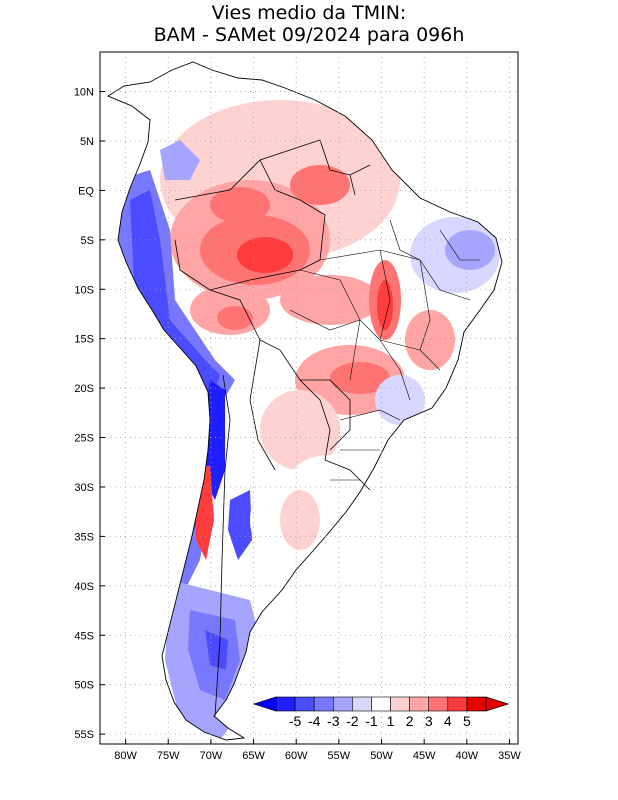 Image resolution: width=618 pixels, height=800 pixels. I want to click on colorbar-label: -1, so click(371, 721).